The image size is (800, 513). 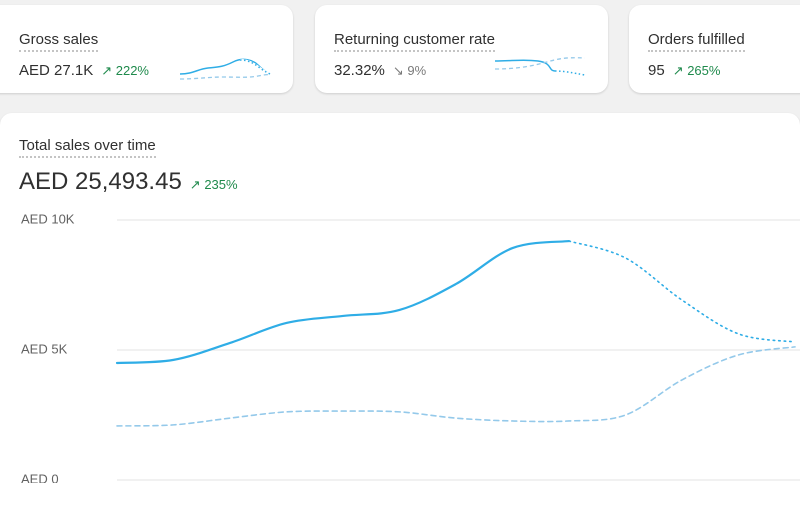 I want to click on change-value: 265%, so click(x=704, y=70).